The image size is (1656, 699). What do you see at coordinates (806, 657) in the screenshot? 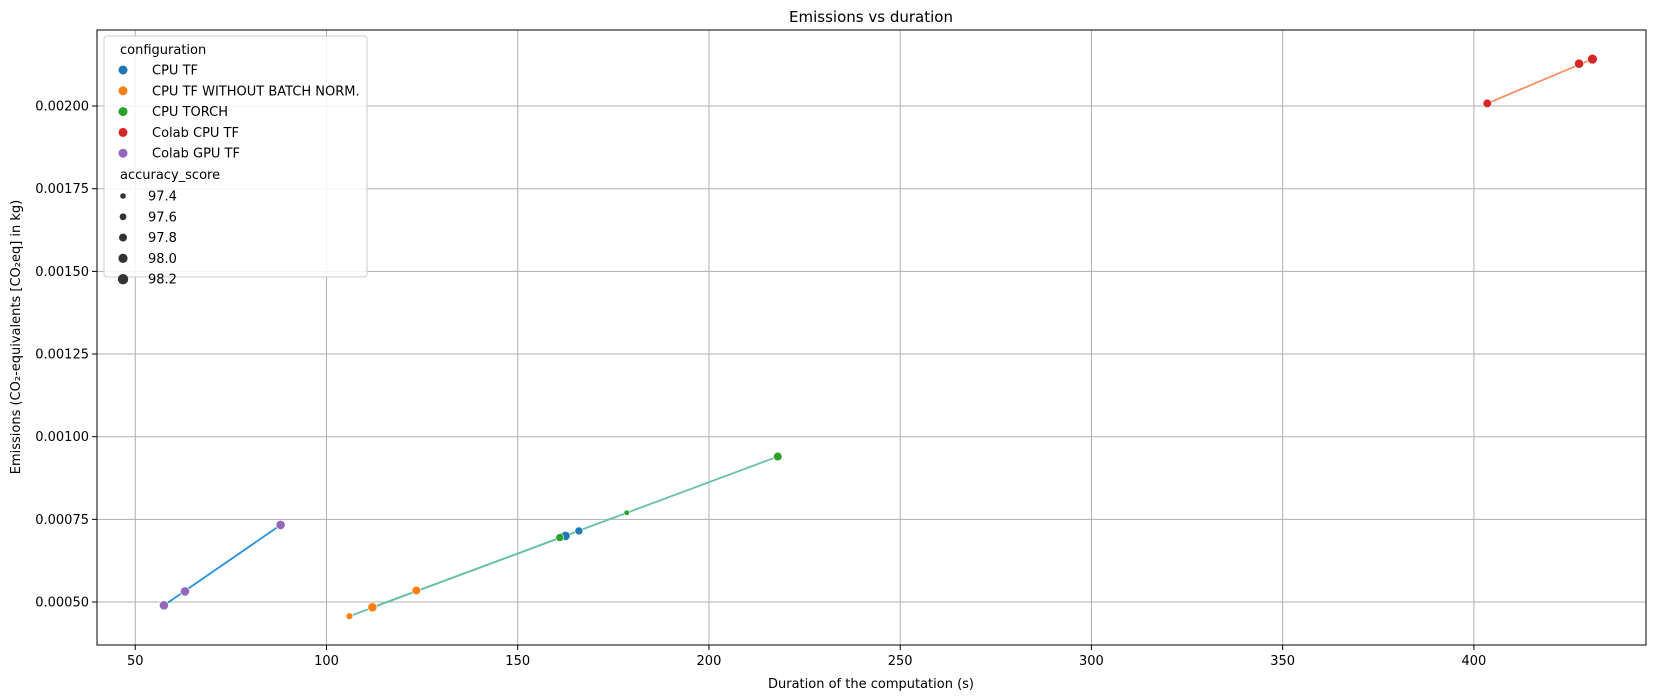
I see `x-axis-ticks: 50 100 150 200 250 300 350 400` at bounding box center [806, 657].